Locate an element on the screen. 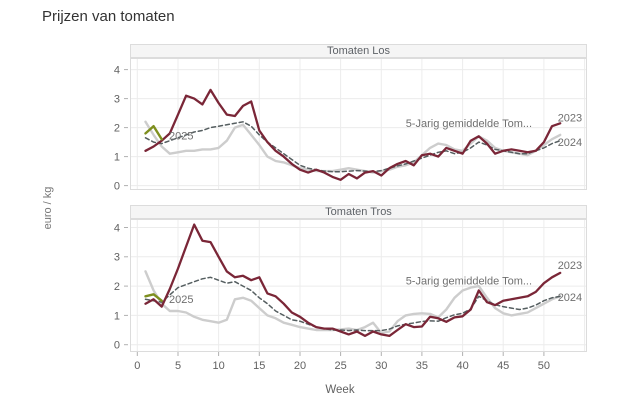 The width and height of the screenshot is (626, 417). svg-text: 30 is located at coordinates (381, 366).